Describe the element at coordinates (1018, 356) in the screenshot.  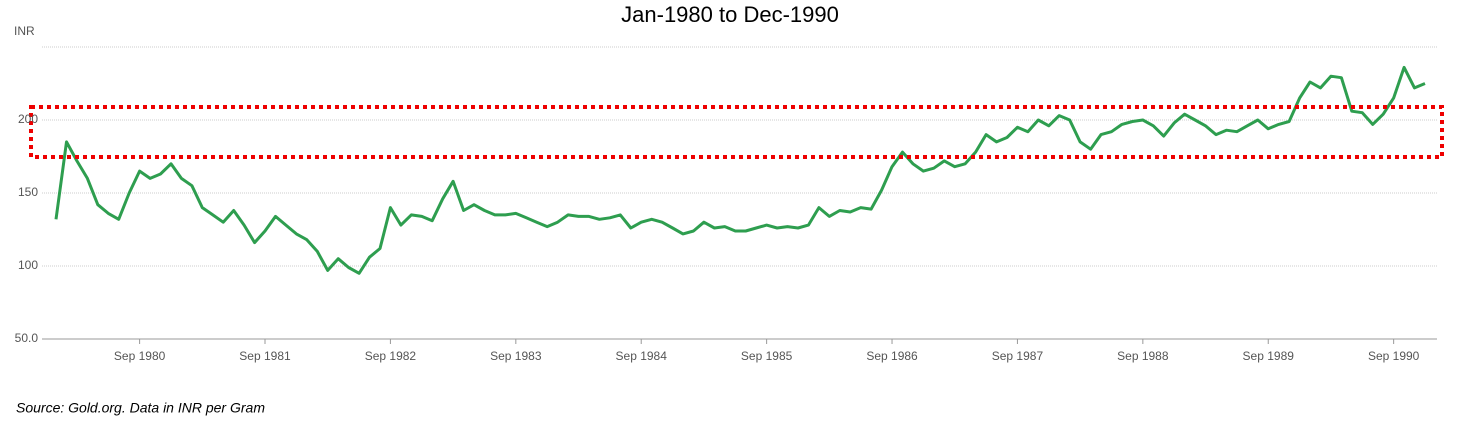
I see `x-tick-label: Sep 1987` at that location.